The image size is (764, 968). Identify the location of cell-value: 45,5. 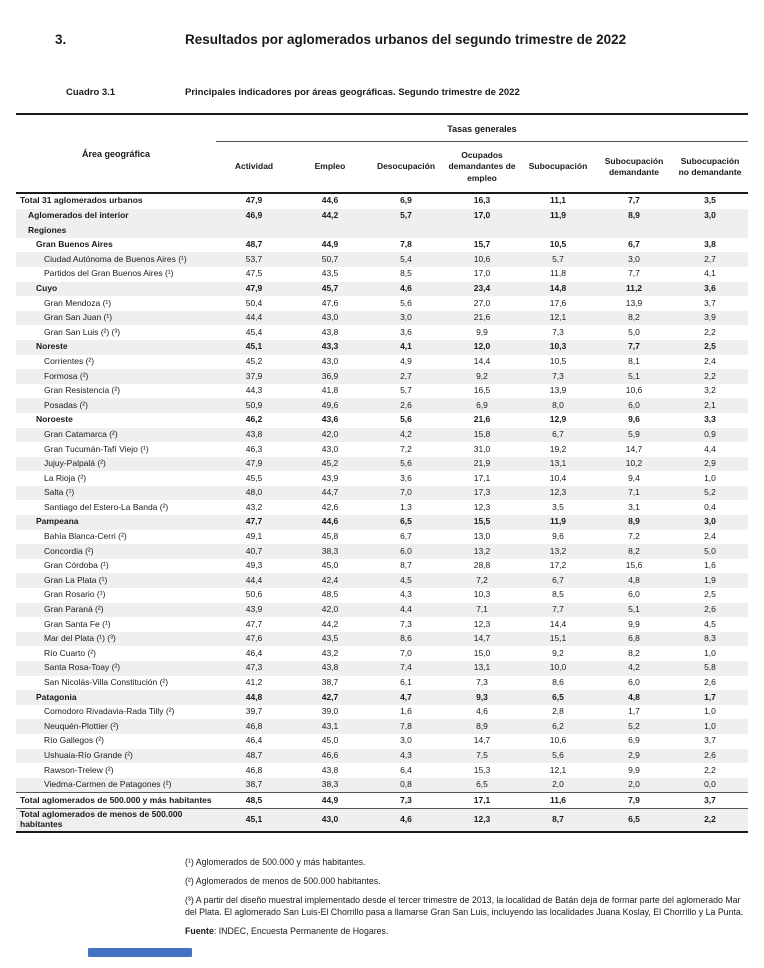
(254, 477).